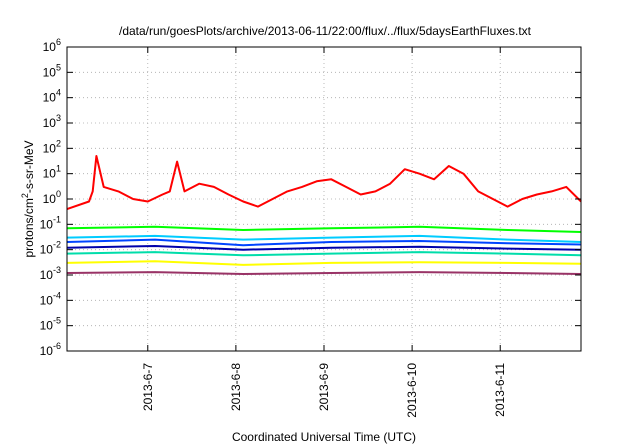  What do you see at coordinates (57, 295) in the screenshot?
I see `y-tick-exponent: -4` at bounding box center [57, 295].